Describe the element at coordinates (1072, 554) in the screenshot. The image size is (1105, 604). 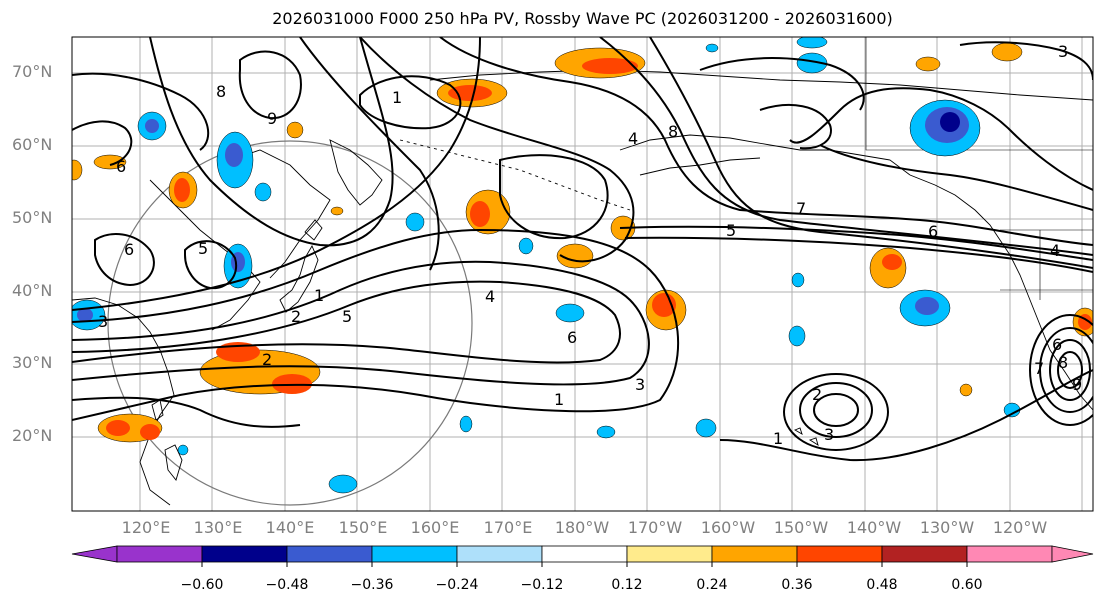
I see `colorbar-extend-max` at that location.